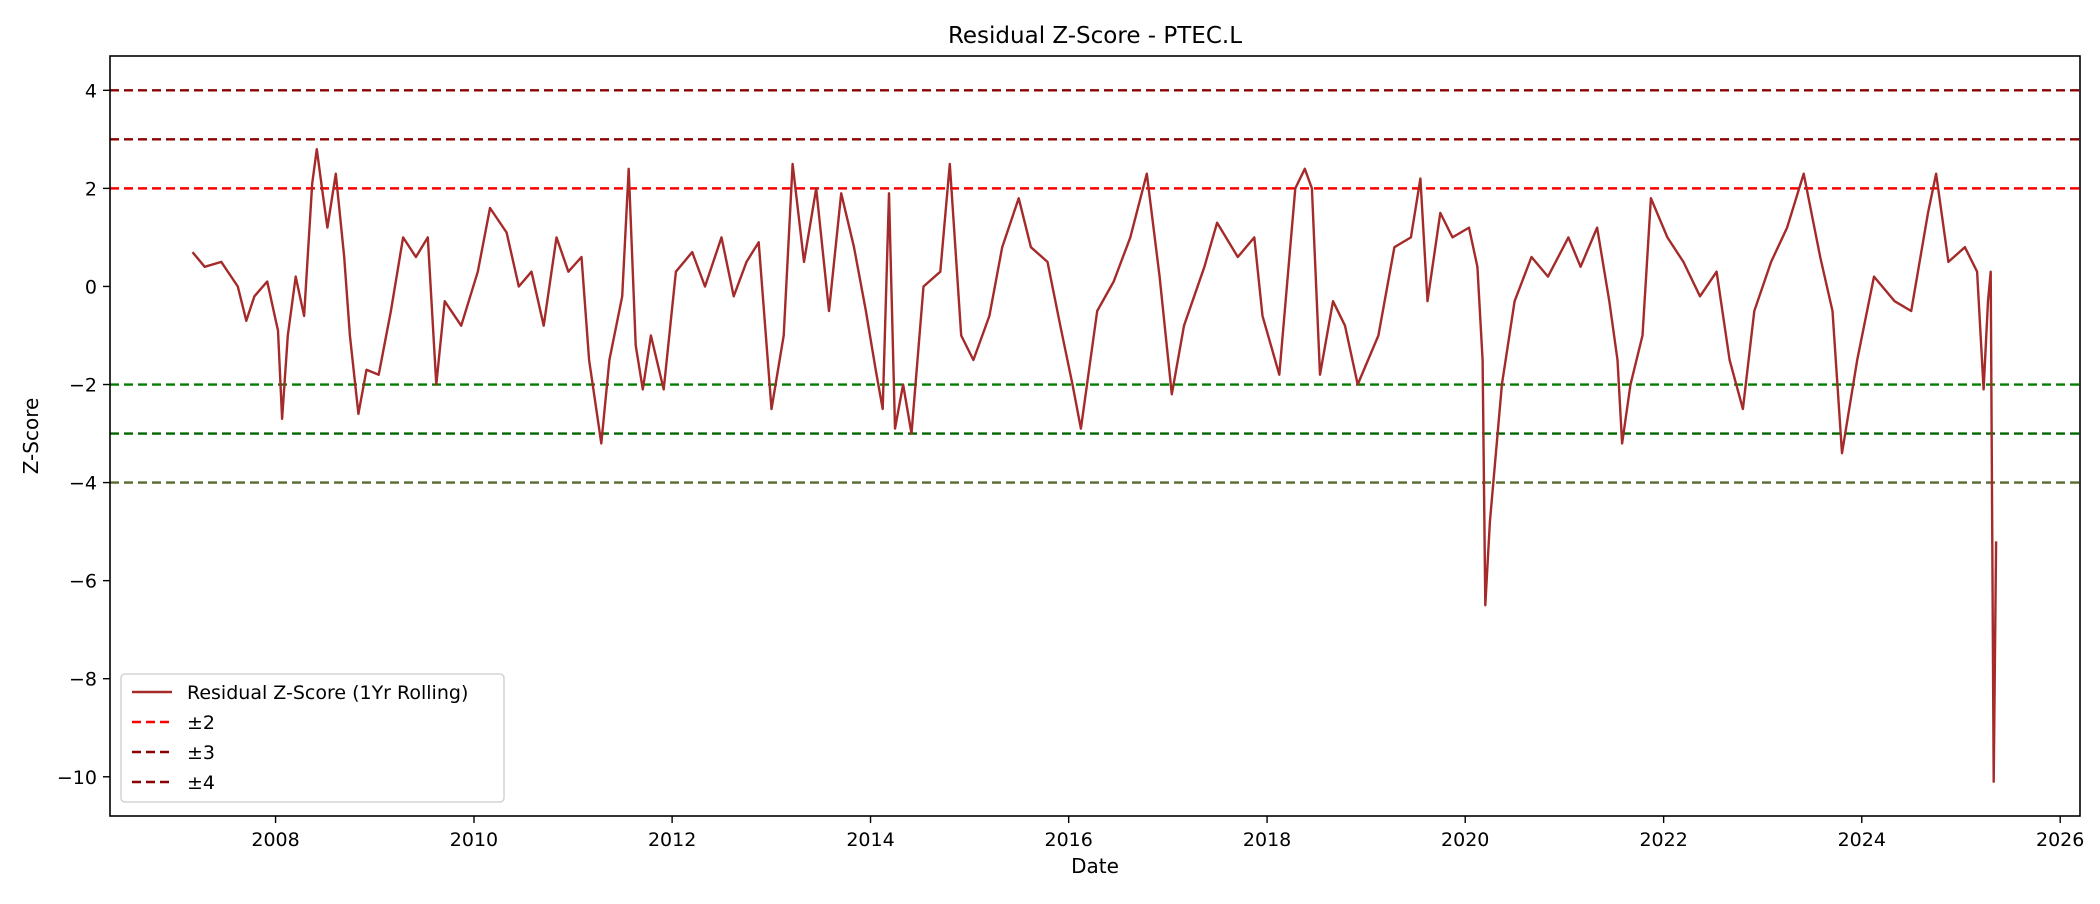  What do you see at coordinates (1465, 840) in the screenshot?
I see `x-tick-label: 2020` at bounding box center [1465, 840].